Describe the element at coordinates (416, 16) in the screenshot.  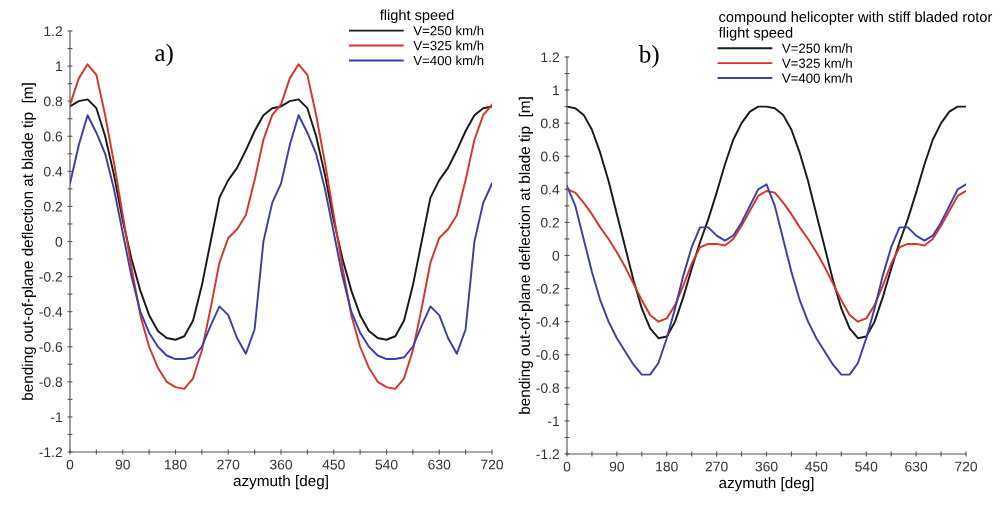
I see `legend-title: flight speed` at that location.